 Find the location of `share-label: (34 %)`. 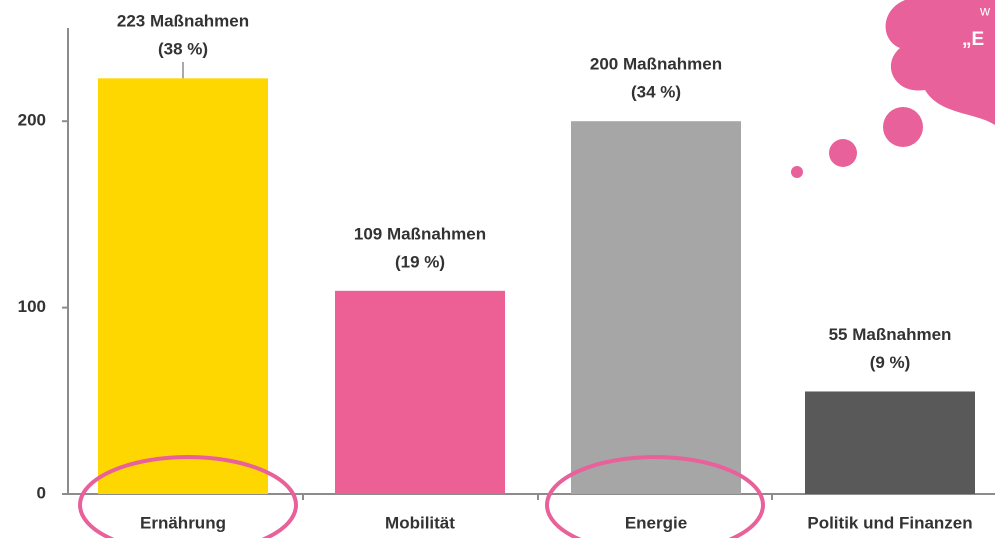

share-label: (34 %) is located at coordinates (656, 92).